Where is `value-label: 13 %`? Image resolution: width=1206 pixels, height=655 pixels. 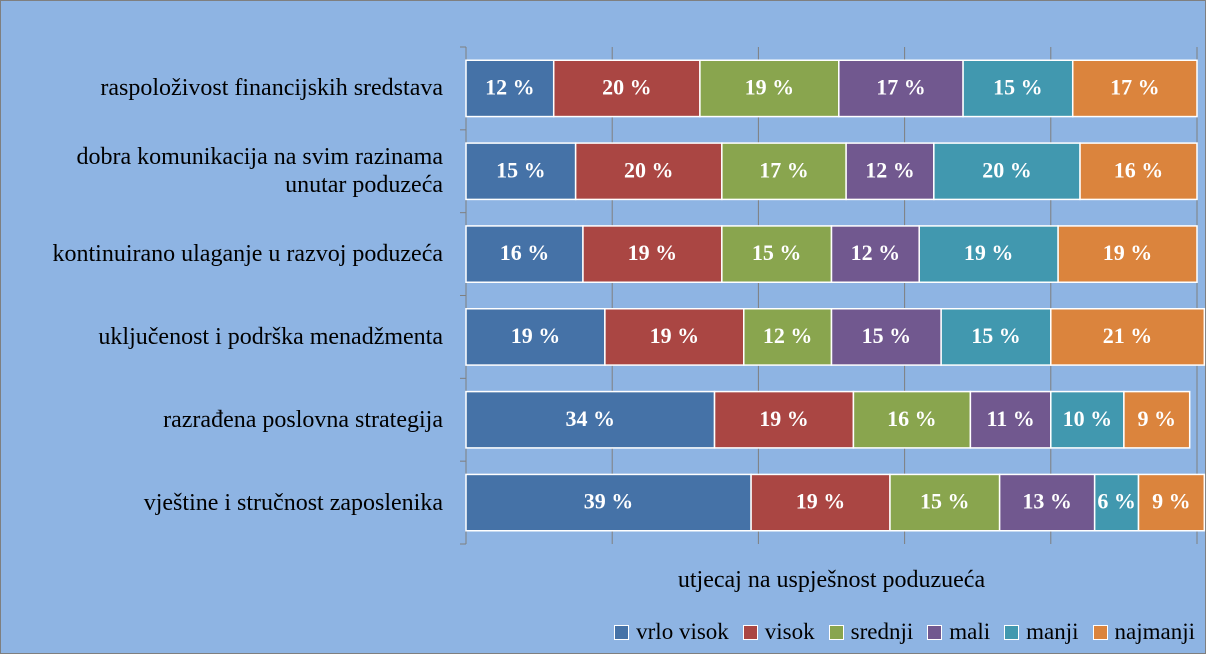 value-label: 13 % is located at coordinates (1047, 501).